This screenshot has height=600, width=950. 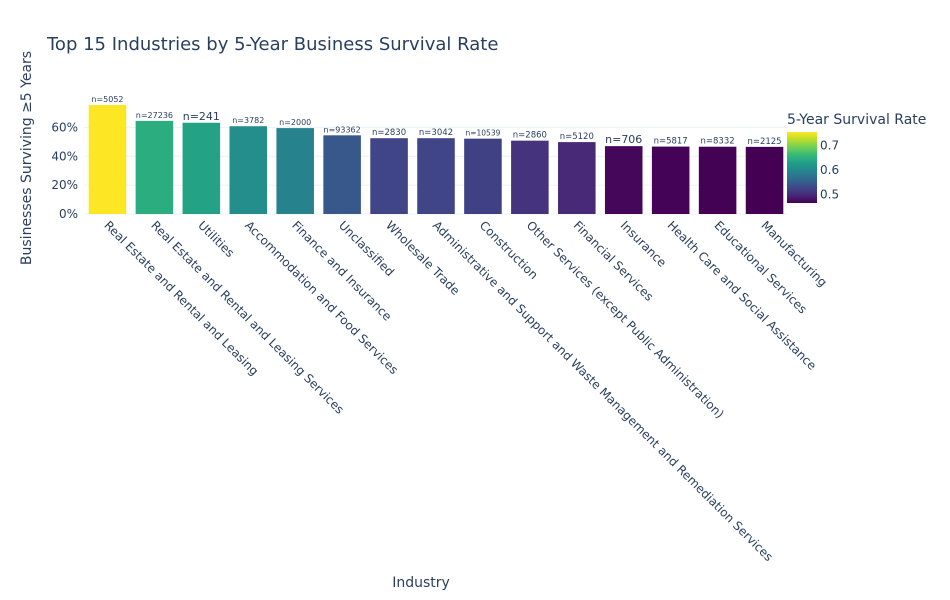 I want to click on colorbar-tick-label: 0.7, so click(x=829, y=145).